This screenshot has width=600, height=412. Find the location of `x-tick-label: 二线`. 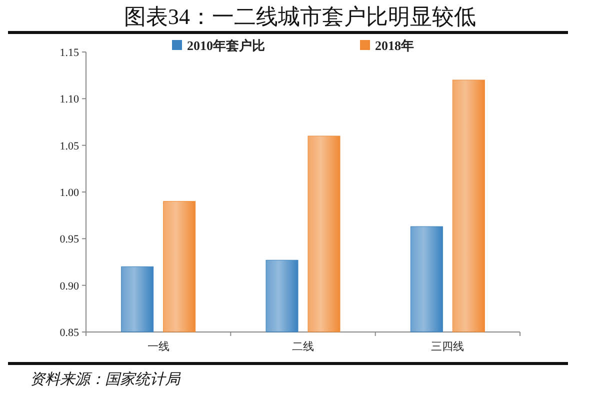

x-tick-label: 二线 is located at coordinates (303, 346).